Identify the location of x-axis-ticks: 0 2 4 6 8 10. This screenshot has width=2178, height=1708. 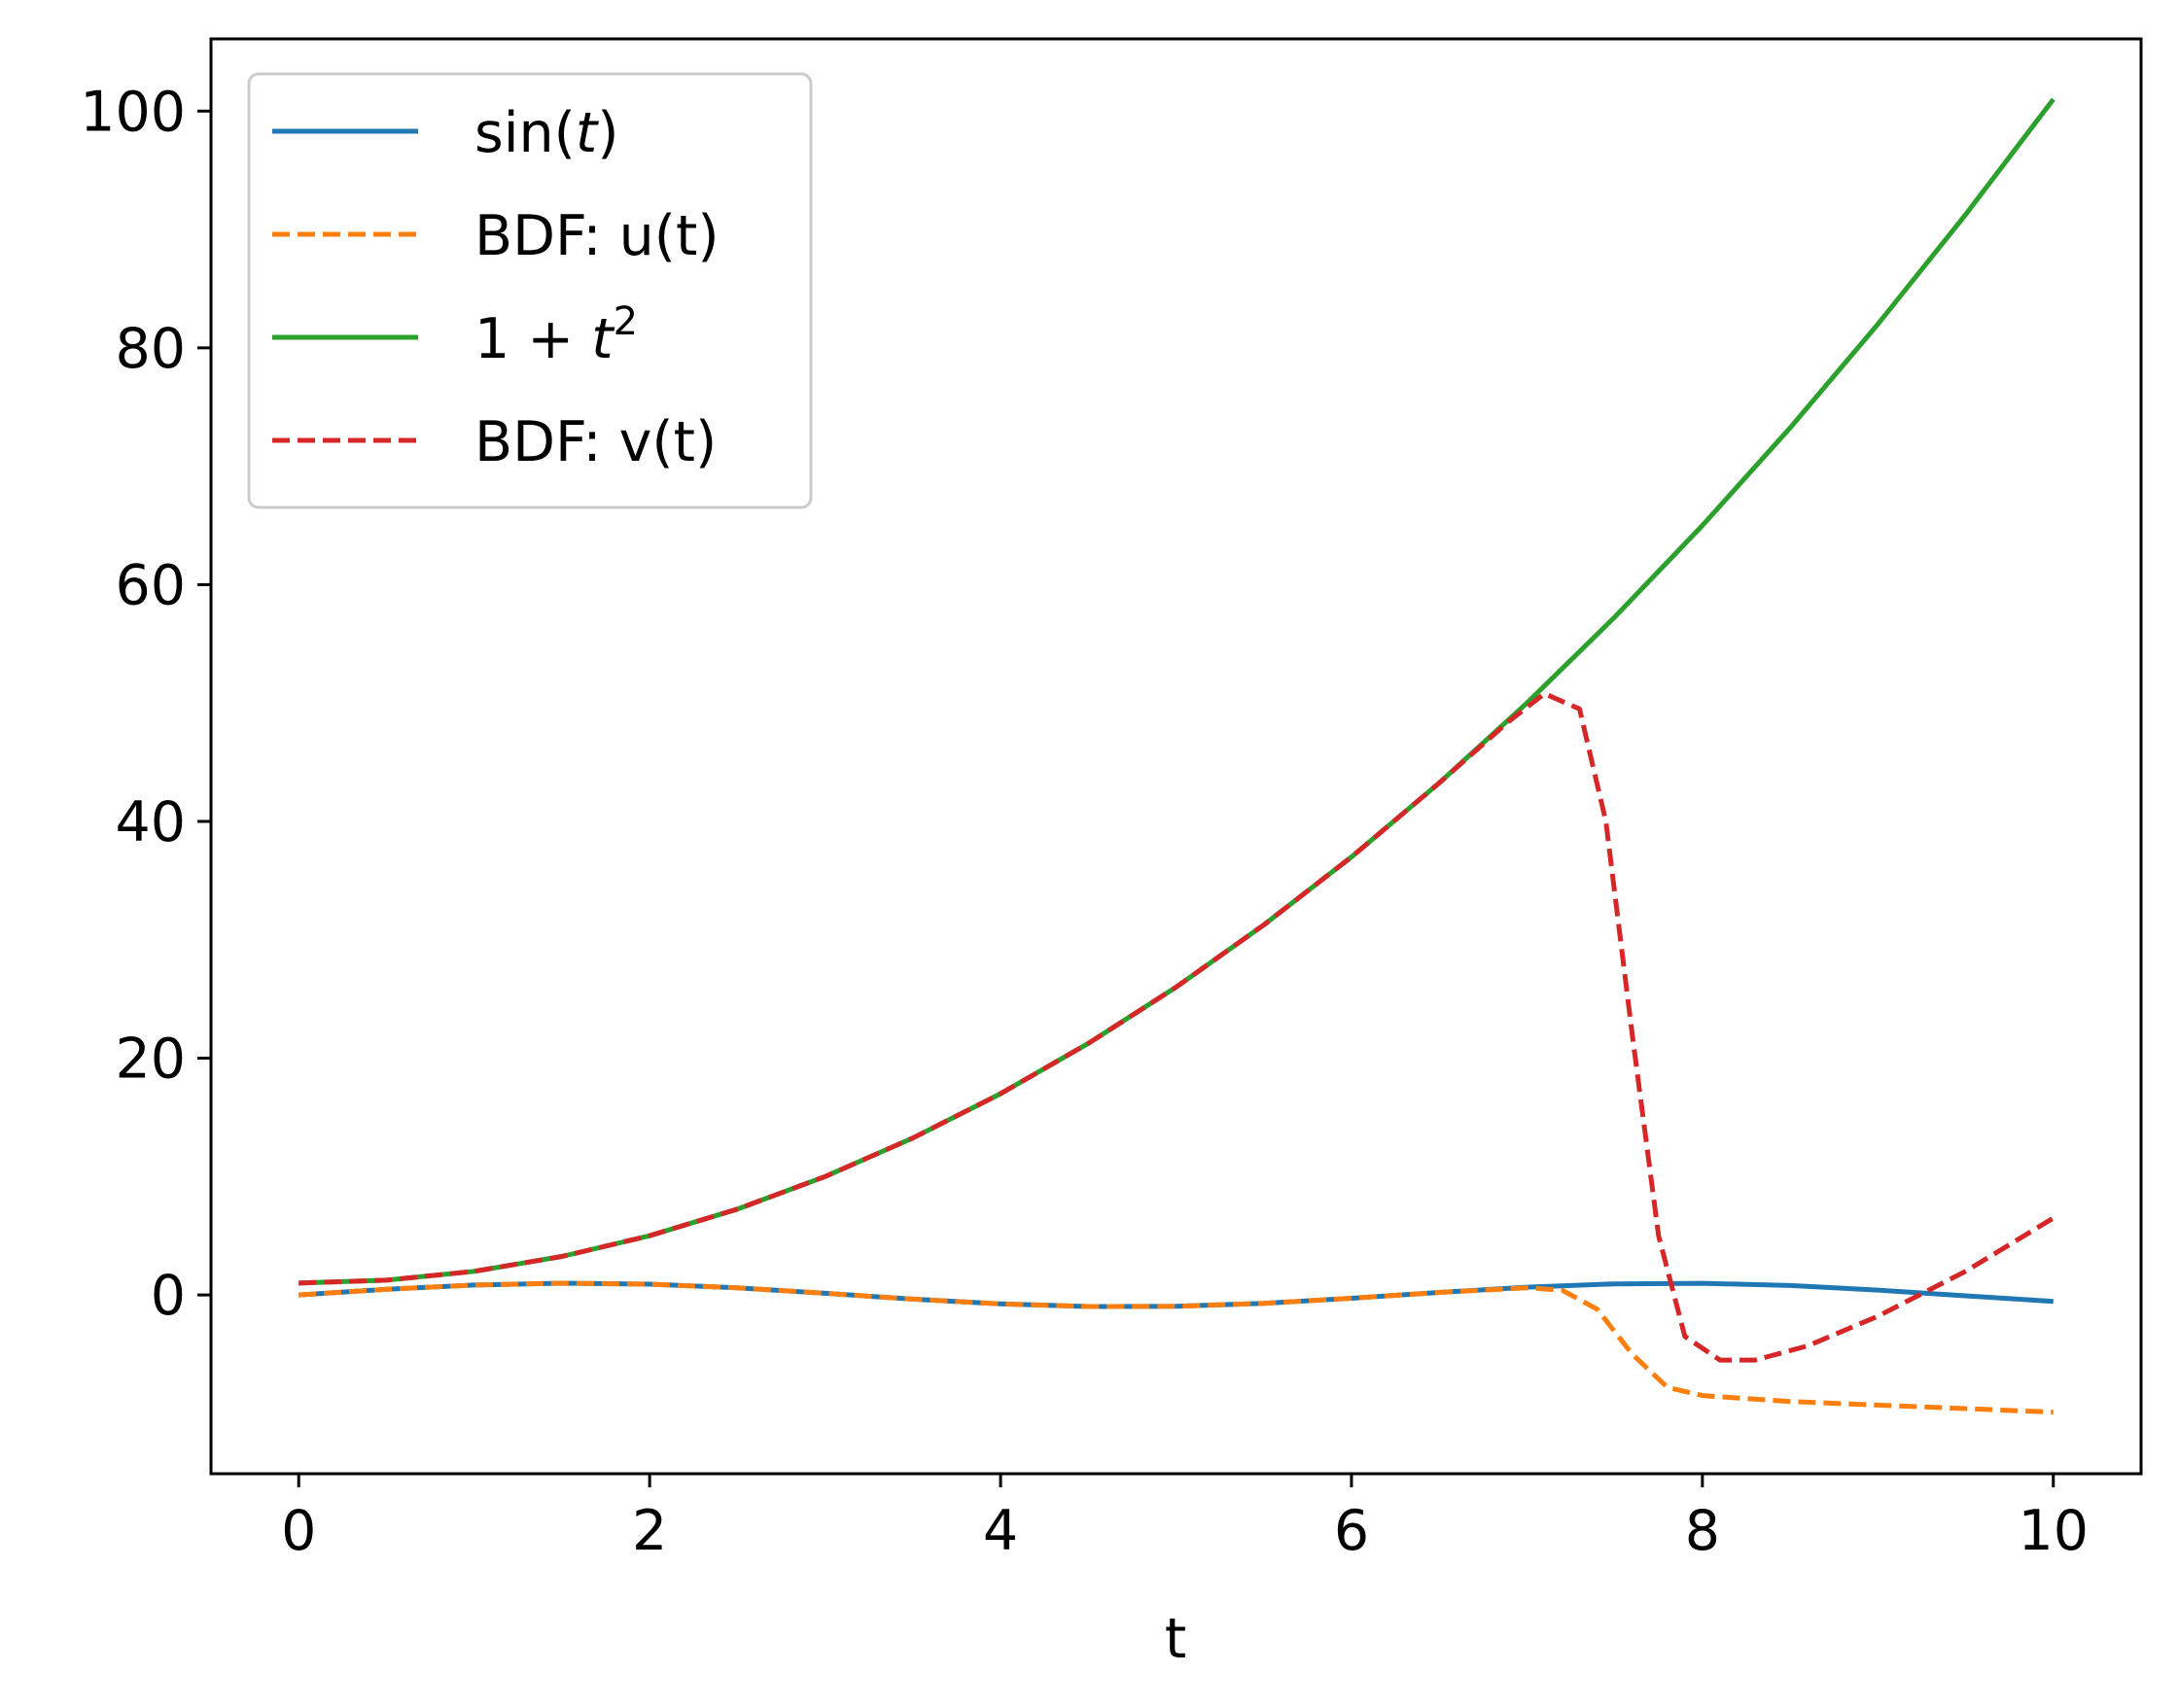
(1185, 1518).